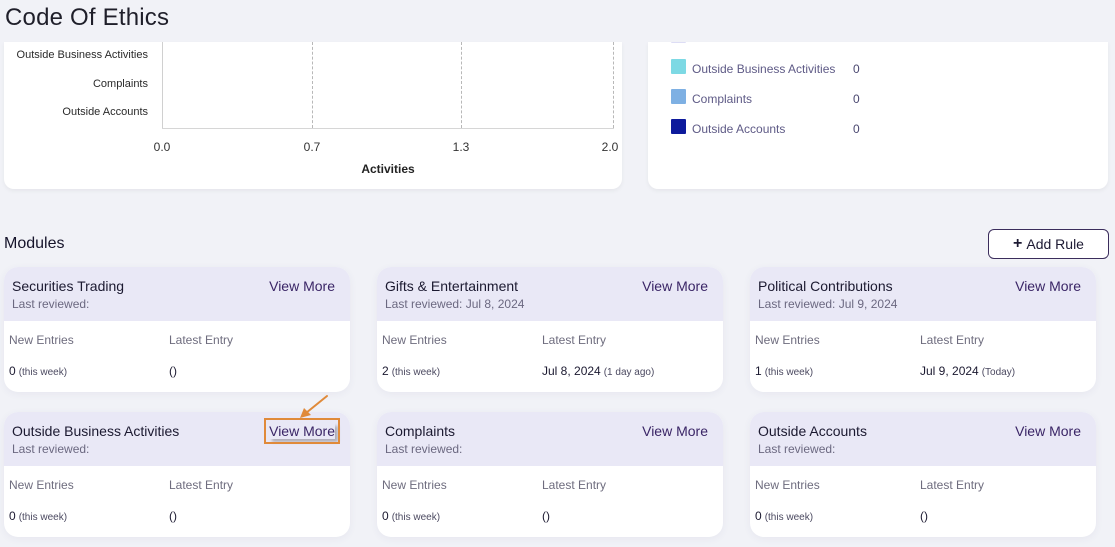  Describe the element at coordinates (722, 99) in the screenshot. I see `legend-label: Complaints` at that location.